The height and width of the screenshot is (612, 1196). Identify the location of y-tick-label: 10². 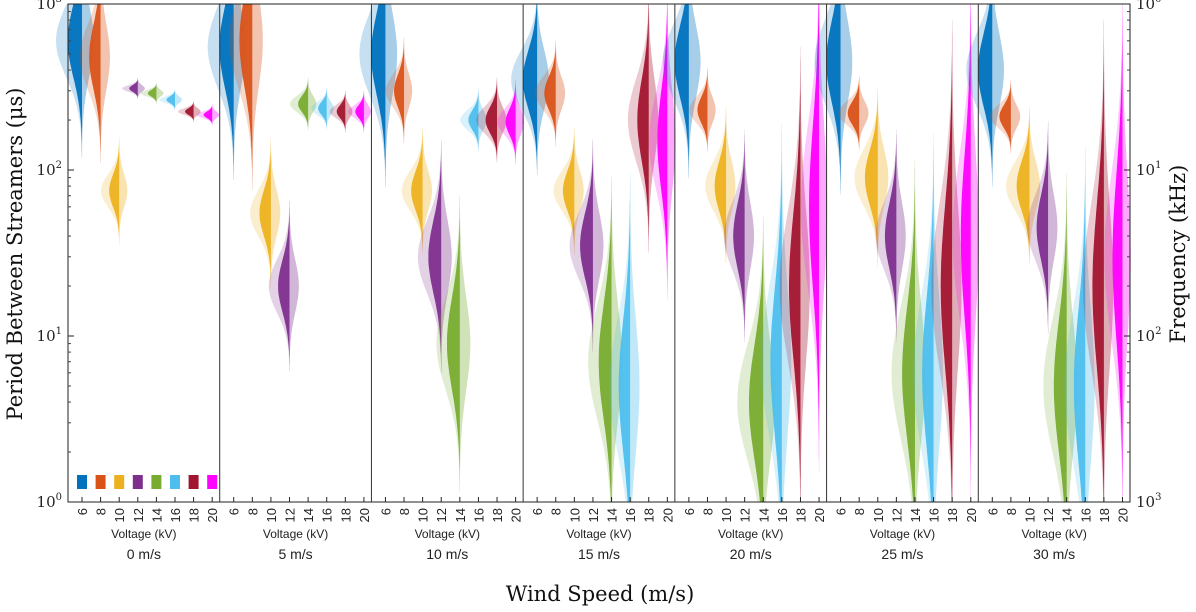
(49, 169).